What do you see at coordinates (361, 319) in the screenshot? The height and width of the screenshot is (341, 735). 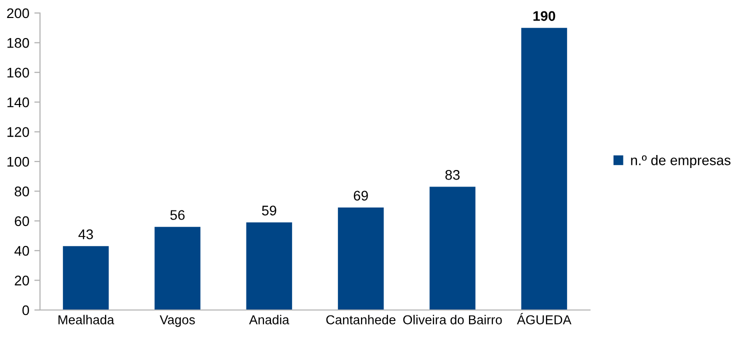 I see `x-tick-label: Cantanhede` at bounding box center [361, 319].